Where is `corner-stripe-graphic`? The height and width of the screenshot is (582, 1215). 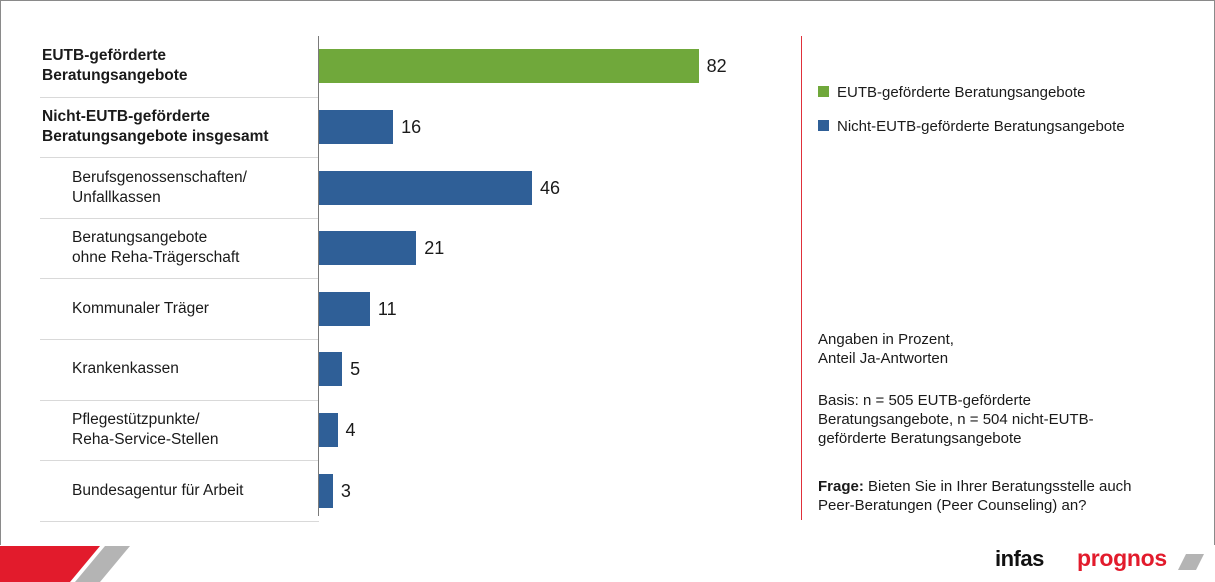 corner-stripe-graphic is located at coordinates (65, 564).